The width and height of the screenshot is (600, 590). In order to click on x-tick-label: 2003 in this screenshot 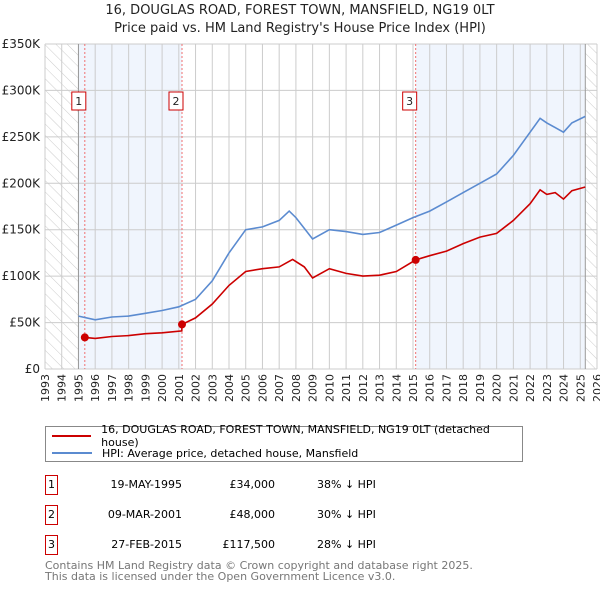, I will do `click(212, 388)`.